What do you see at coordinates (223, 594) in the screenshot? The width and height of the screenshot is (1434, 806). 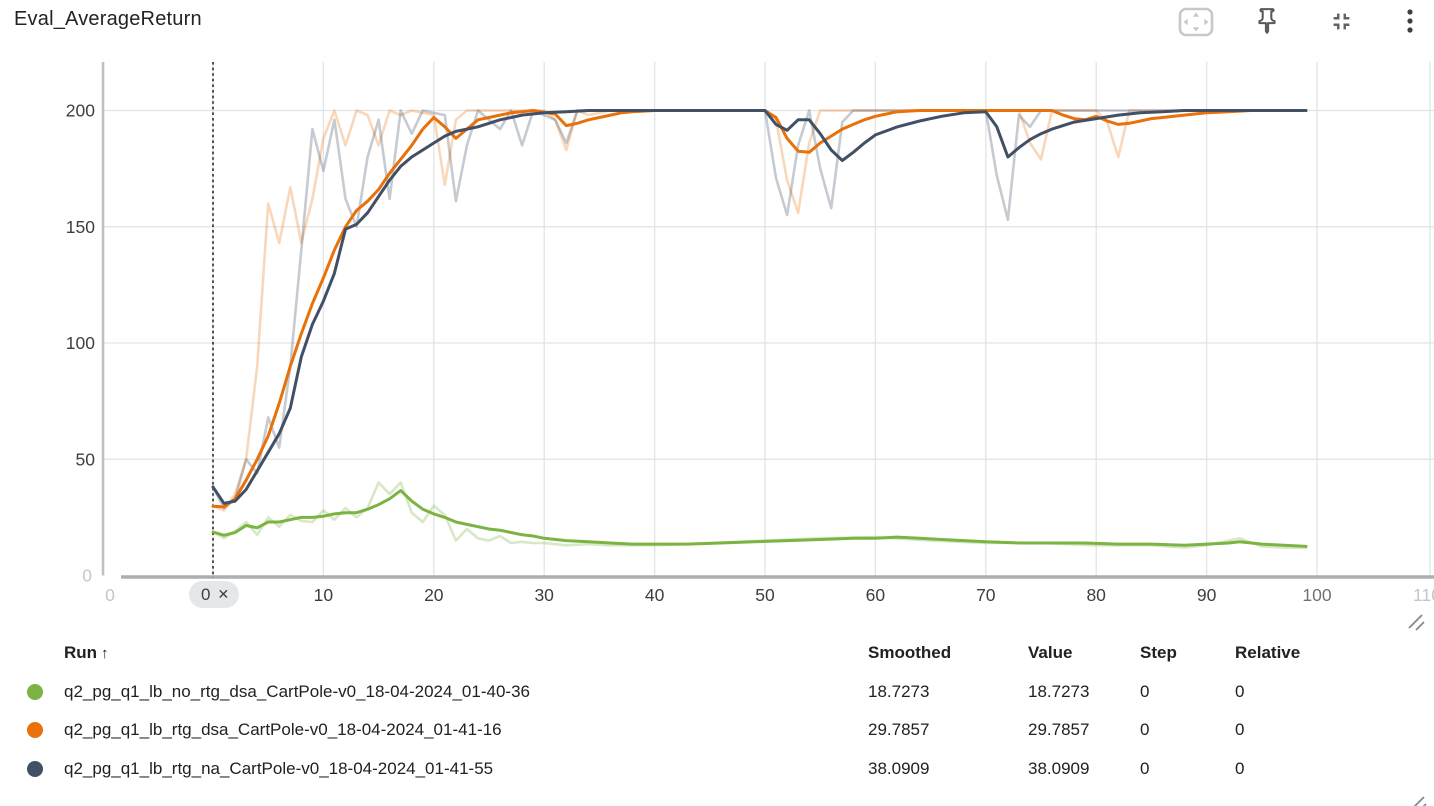 I see `chip-close-icon: ✕` at bounding box center [223, 594].